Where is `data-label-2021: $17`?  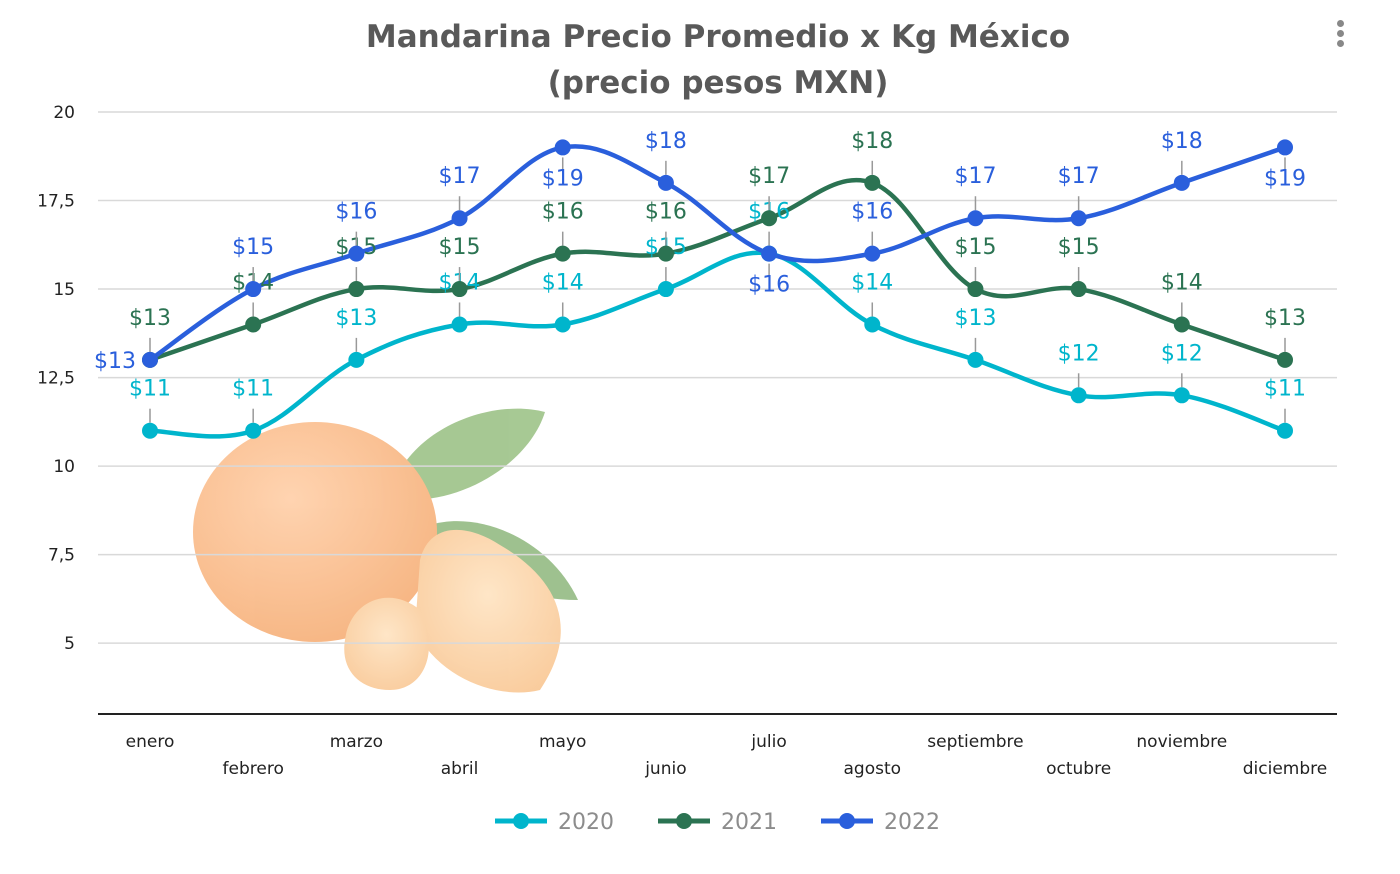
data-label-2021: $17 is located at coordinates (769, 176).